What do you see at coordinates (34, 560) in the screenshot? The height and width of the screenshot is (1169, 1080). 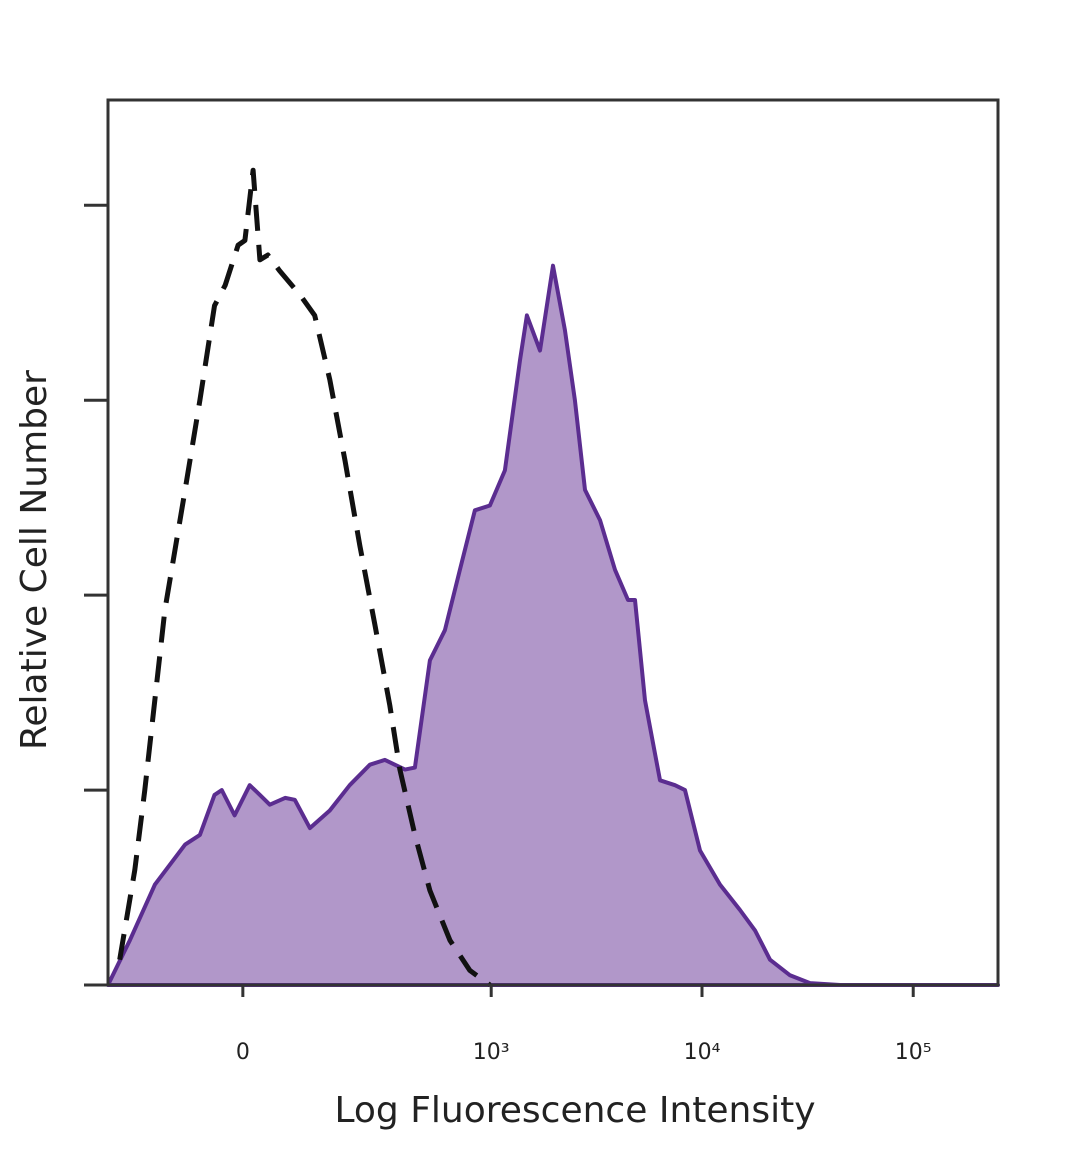 I see `y-axis-title: Relative Cell Number` at bounding box center [34, 560].